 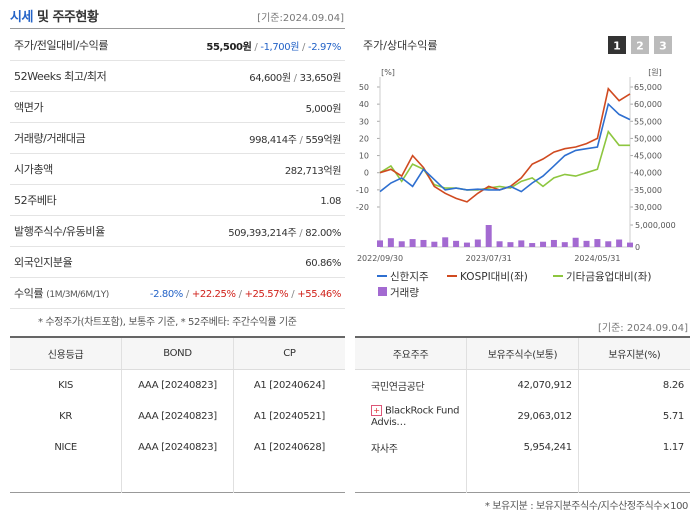 I want to click on table-row: + BlackRock Fund Advis… 29,063,012 5.71, so click(x=522, y=416).